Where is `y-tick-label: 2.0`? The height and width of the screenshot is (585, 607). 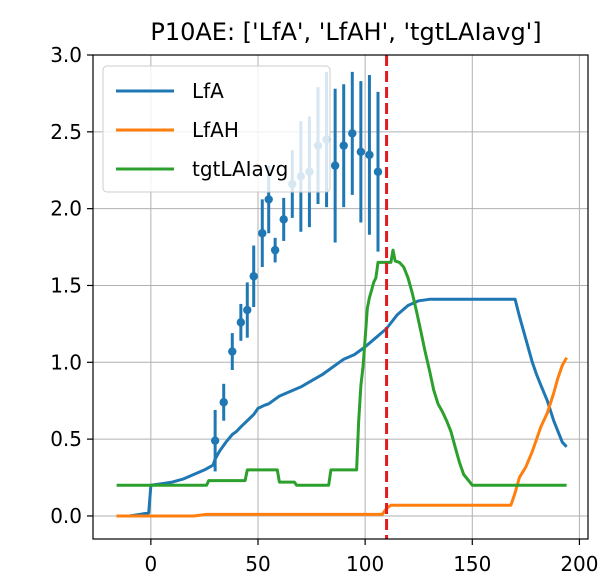
y-tick-label: 2.0 is located at coordinates (66, 209).